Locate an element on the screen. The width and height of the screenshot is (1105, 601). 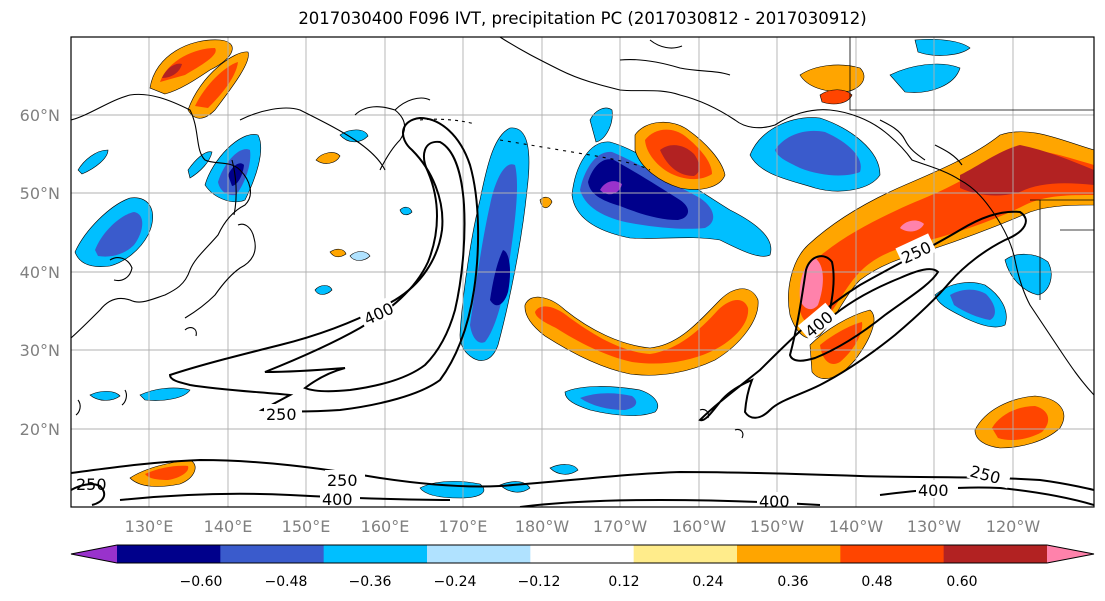
lon-label-130w: 130°W is located at coordinates (934, 526).